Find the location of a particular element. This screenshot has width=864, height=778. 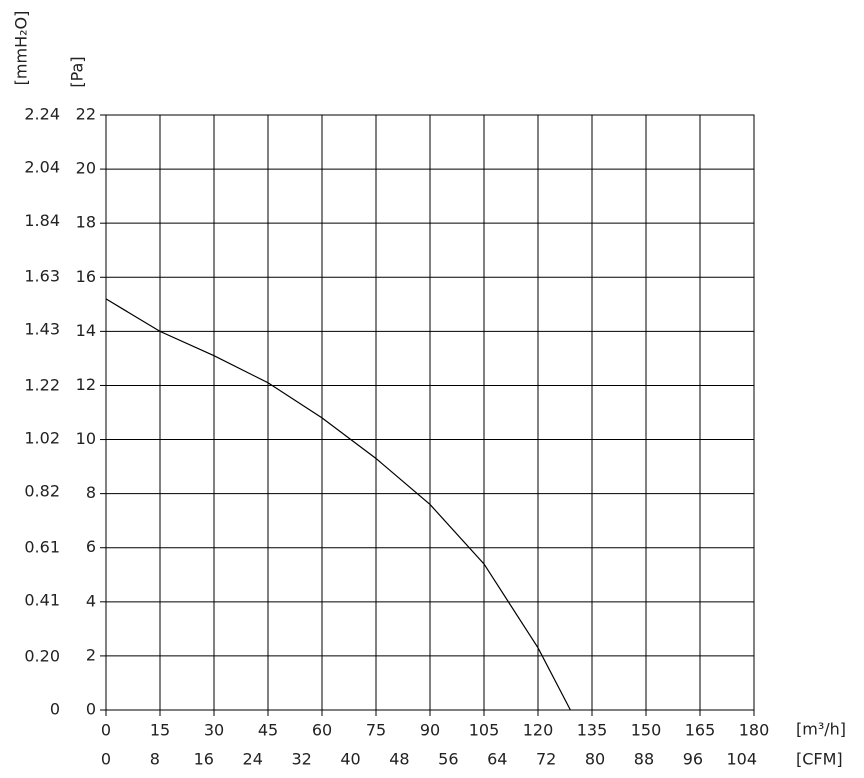

y-tick-label: 12 is located at coordinates (86, 384).